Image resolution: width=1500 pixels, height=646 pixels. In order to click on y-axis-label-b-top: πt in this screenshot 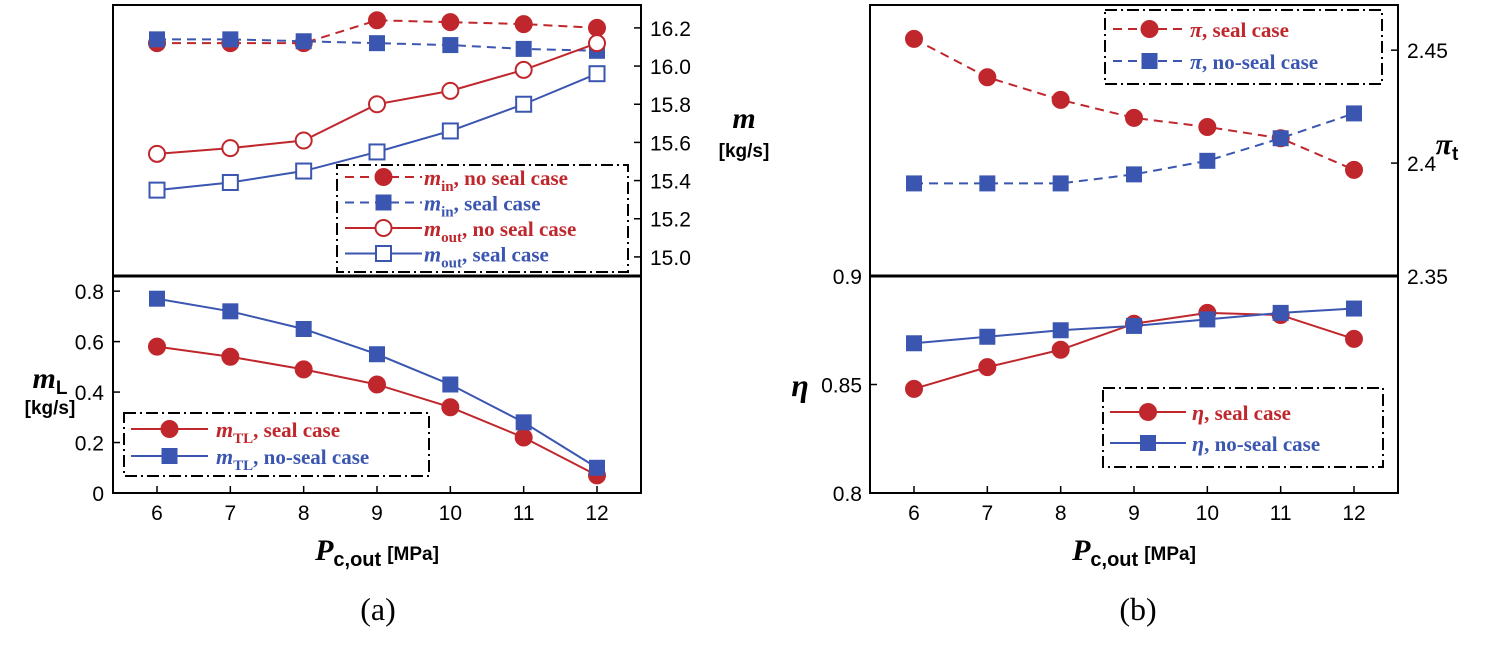, I will do `click(1447, 146)`.